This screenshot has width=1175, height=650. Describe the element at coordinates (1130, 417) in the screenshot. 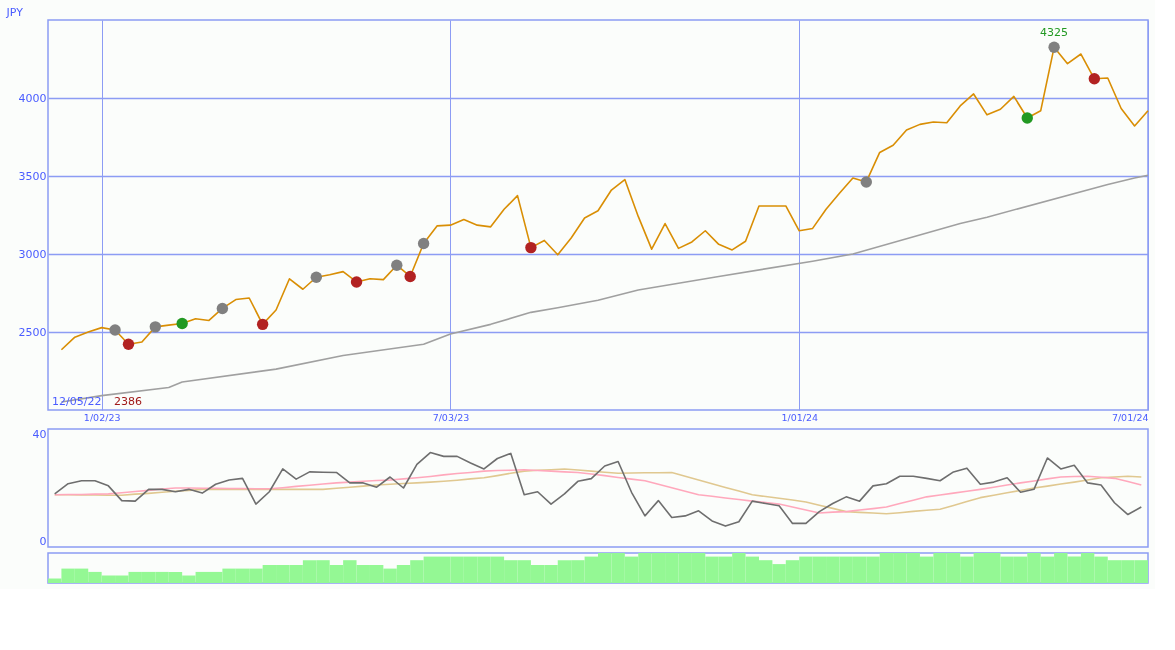

I see `x-tick-label: 7/01/24` at that location.